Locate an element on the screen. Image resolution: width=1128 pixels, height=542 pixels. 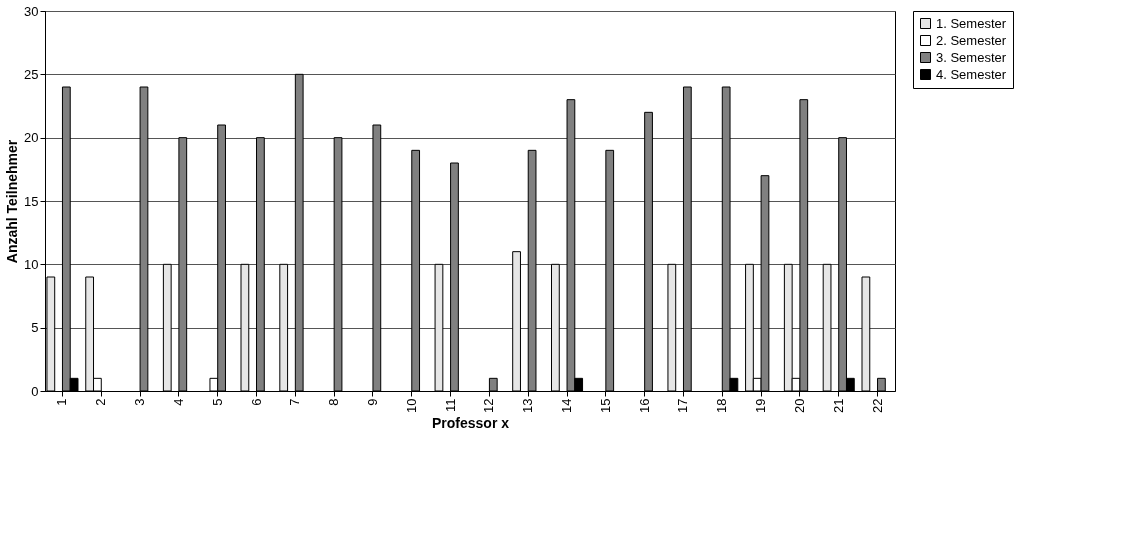
x-tick-label: 16 is located at coordinates (644, 405).